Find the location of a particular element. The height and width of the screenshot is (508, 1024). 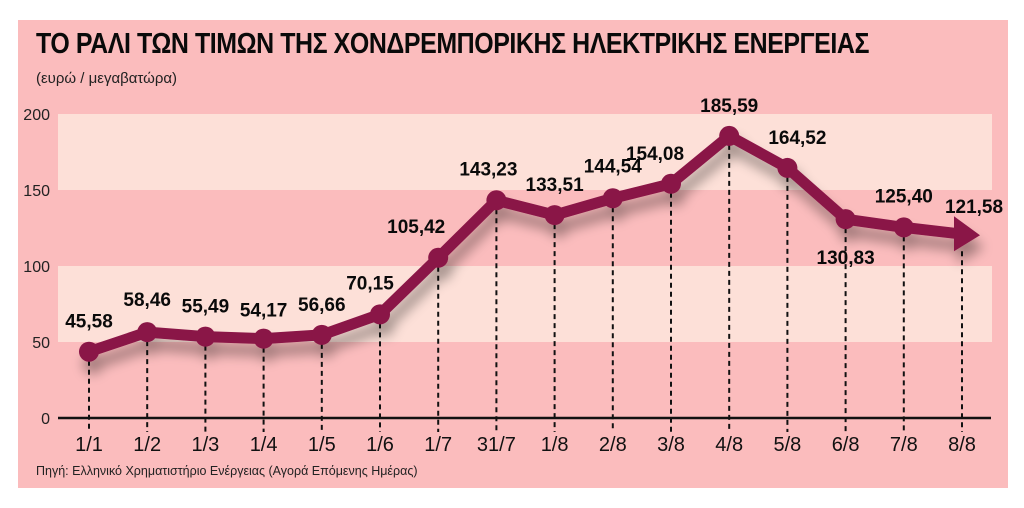

value-label: 54,17 is located at coordinates (264, 311).